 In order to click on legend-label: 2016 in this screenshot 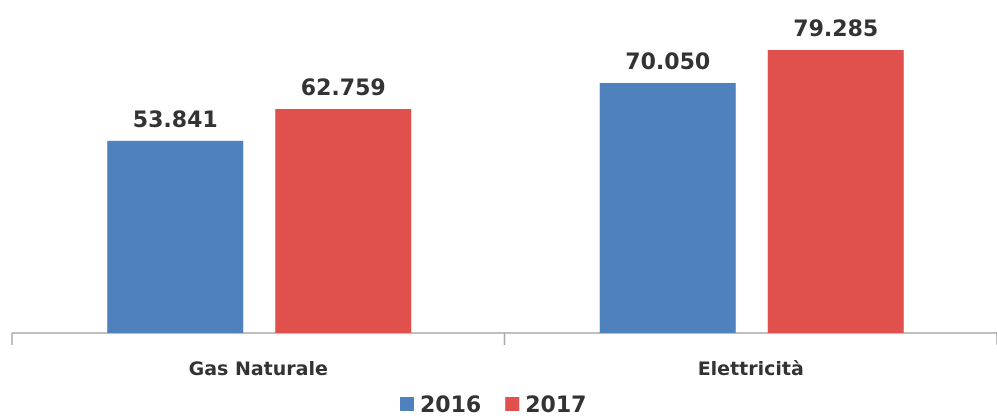, I will do `click(450, 404)`.